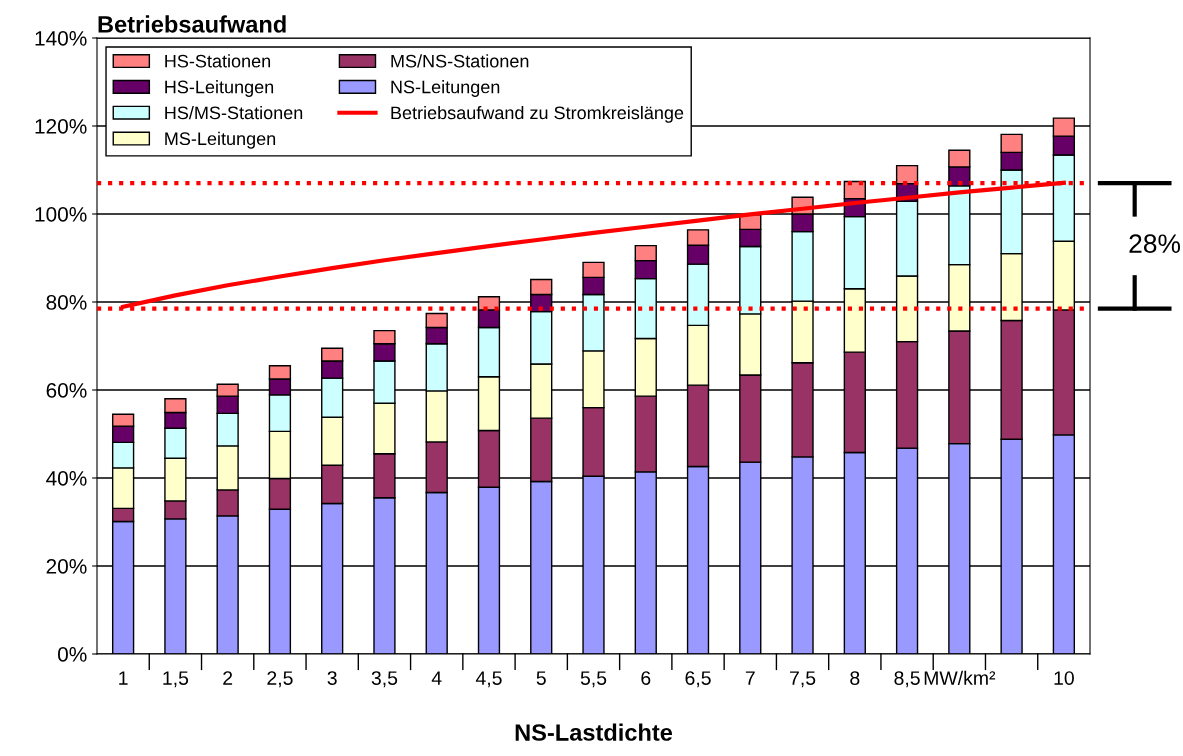 Image resolution: width=1183 pixels, height=756 pixels. I want to click on legend-label: HS/MS-Stationen, so click(234, 112).